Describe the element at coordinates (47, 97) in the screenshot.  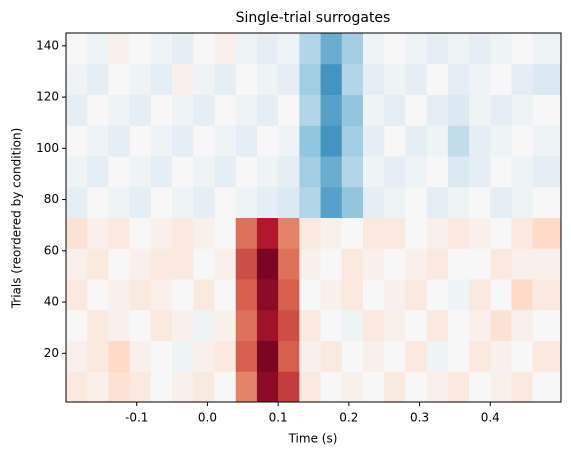
I see `y-tick-label: 120` at that location.